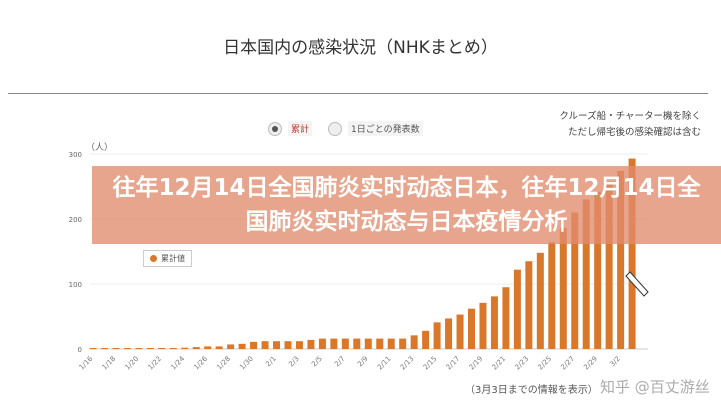 This screenshot has width=721, height=400. I want to click on bar-1/21, so click(150, 348).